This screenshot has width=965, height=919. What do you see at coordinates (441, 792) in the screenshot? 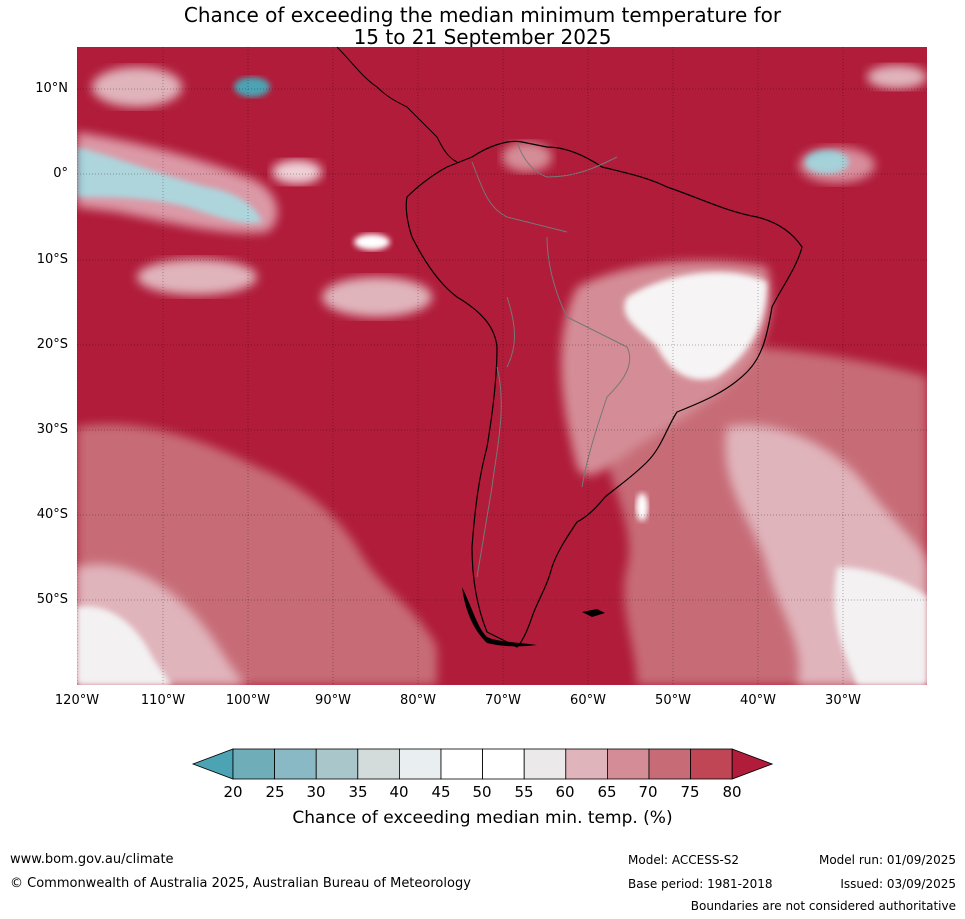
I see `cb-tick-45: 45` at bounding box center [441, 792].